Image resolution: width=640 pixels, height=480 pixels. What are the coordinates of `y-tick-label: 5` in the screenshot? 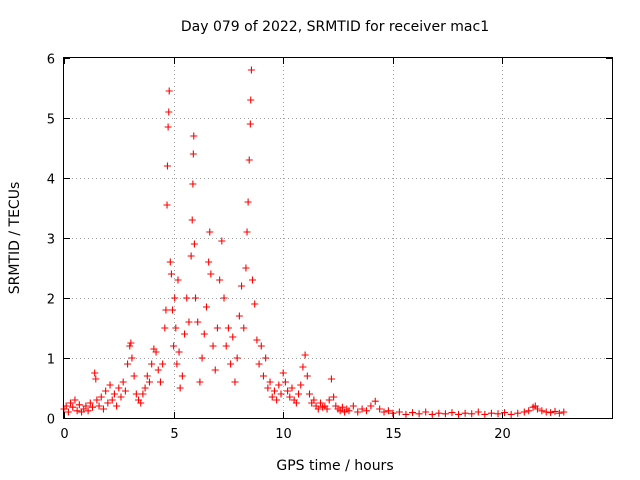 It's located at (51, 120).